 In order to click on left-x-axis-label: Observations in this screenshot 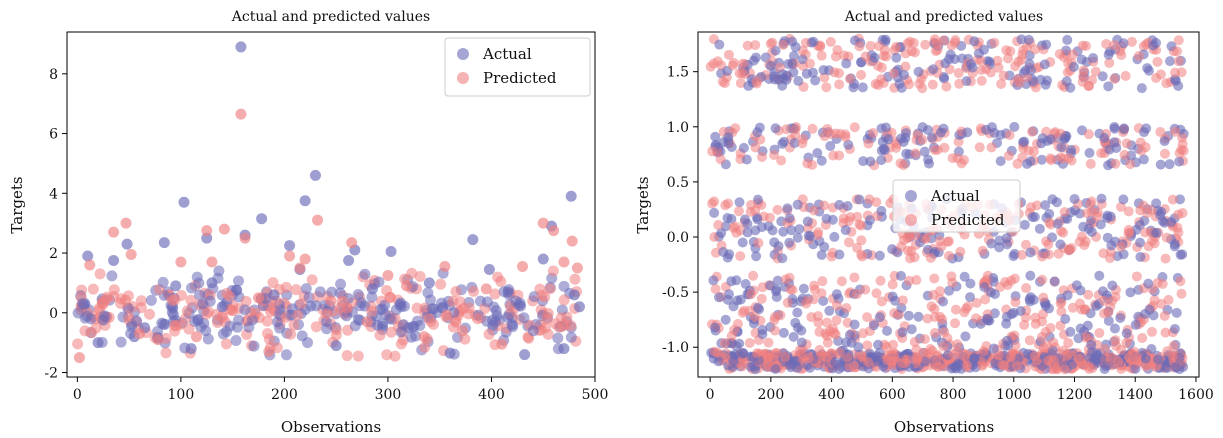, I will do `click(331, 427)`.